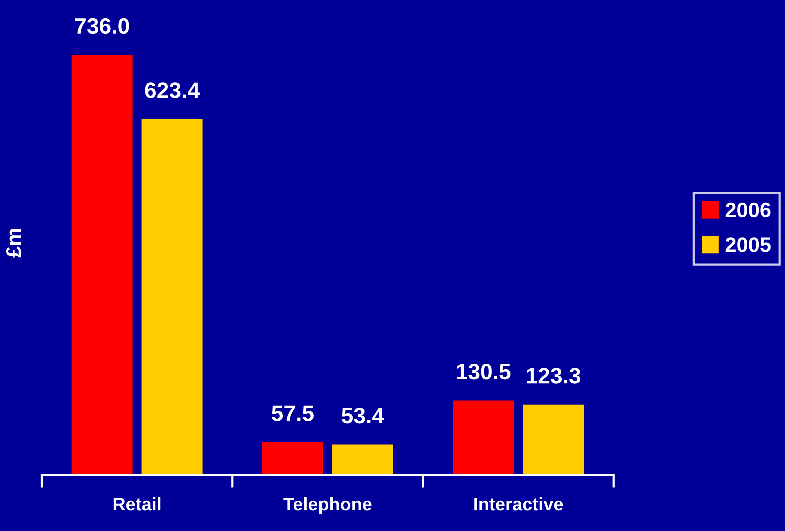 This screenshot has height=531, width=785. I want to click on data-label: 53.4, so click(363, 416).